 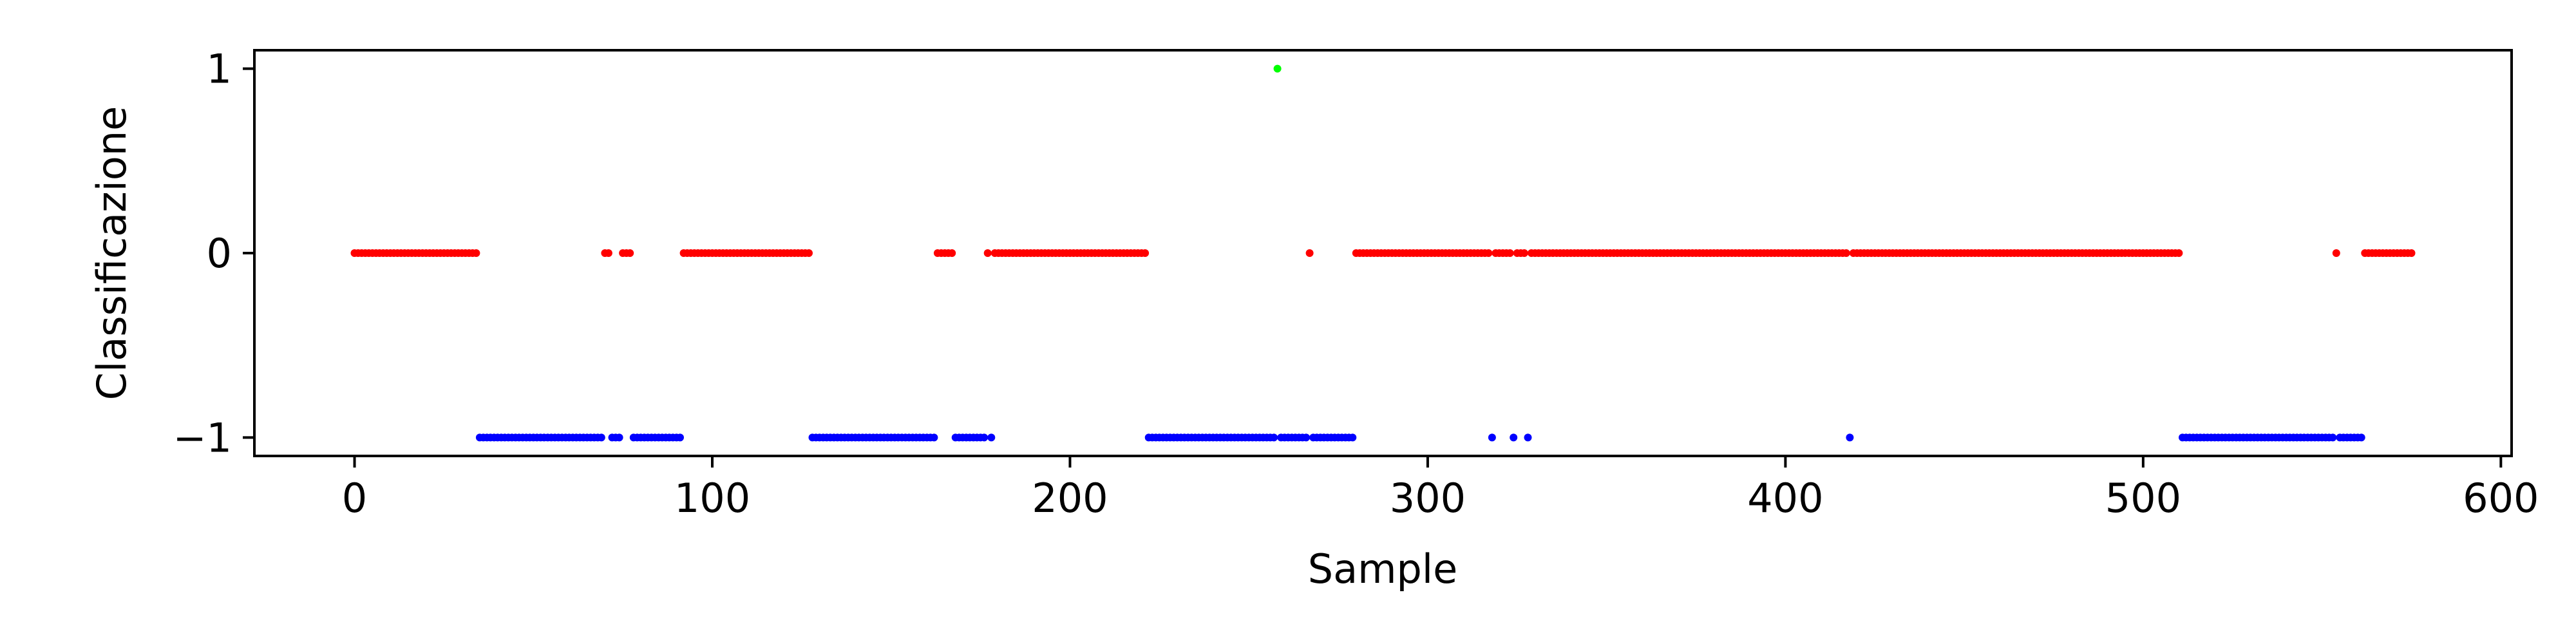 What do you see at coordinates (219, 69) in the screenshot?
I see `y-tick-label: 1` at bounding box center [219, 69].